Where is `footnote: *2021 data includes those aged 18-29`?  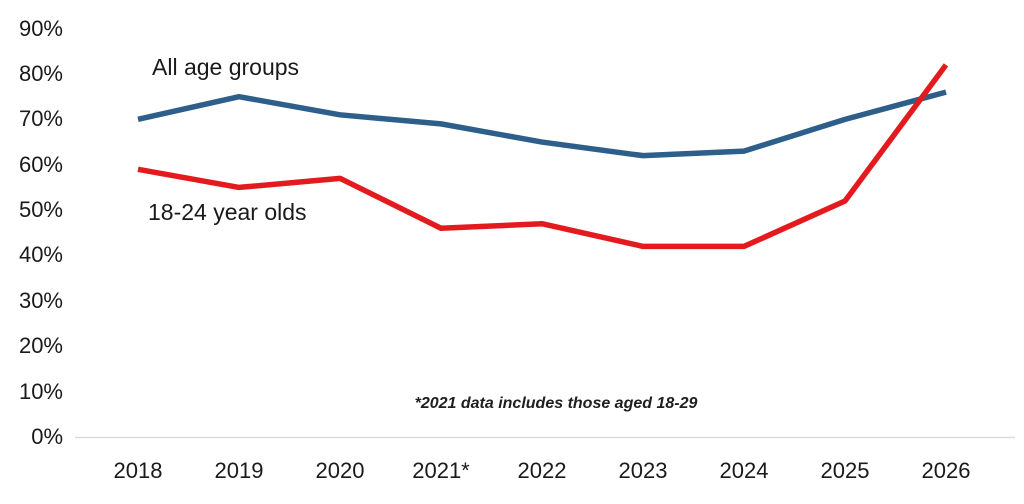
footnote: *2021 data includes those aged 18-29 is located at coordinates (556, 403).